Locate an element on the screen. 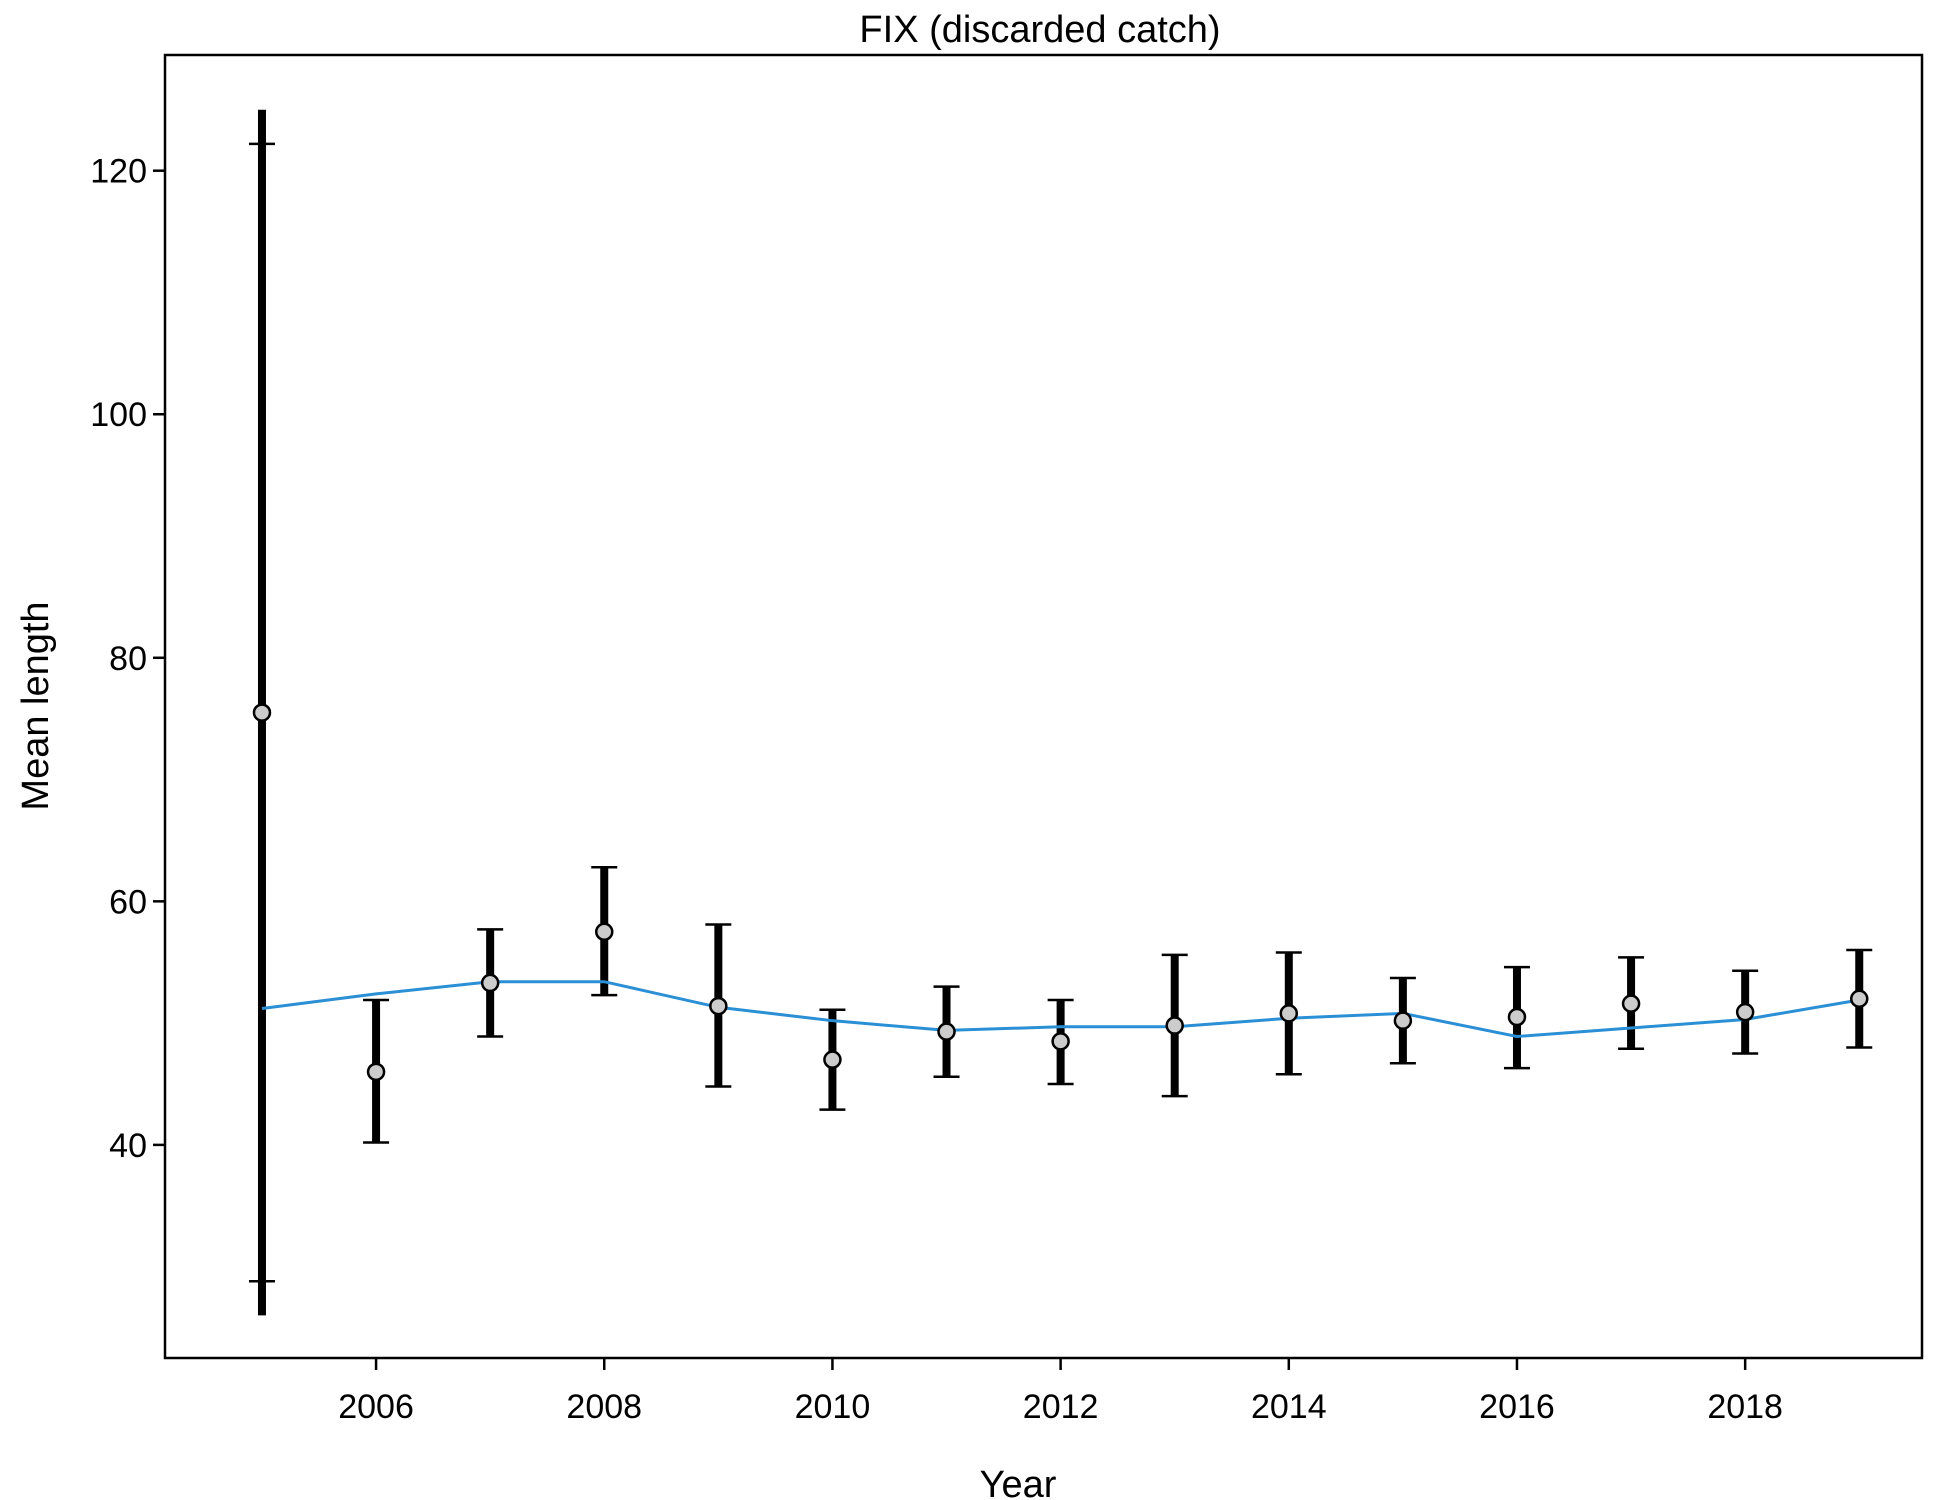  expected-line is located at coordinates (1060, 1009).